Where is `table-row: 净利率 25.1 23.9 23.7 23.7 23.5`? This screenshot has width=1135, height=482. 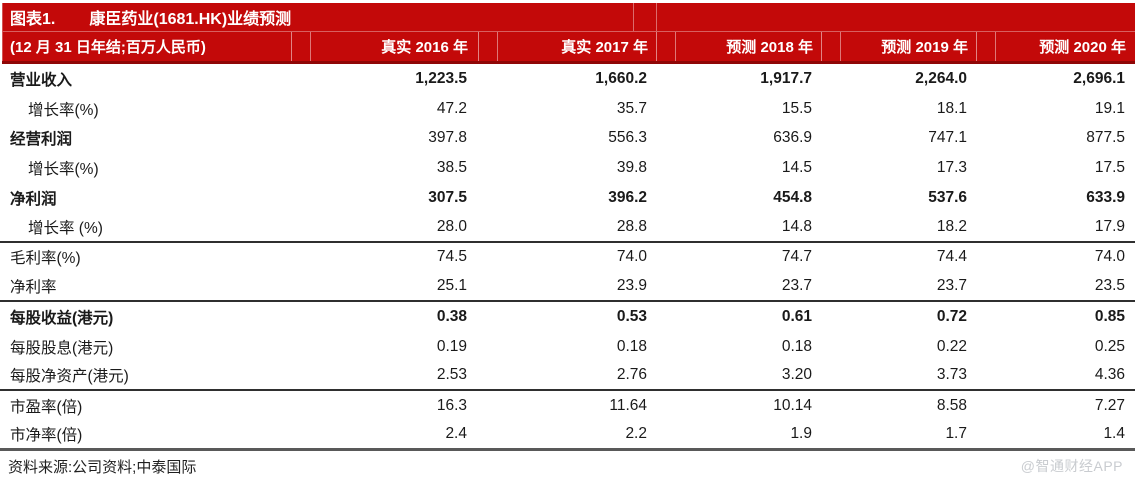 table-row: 净利率 25.1 23.9 23.7 23.7 23.5 is located at coordinates (567, 287).